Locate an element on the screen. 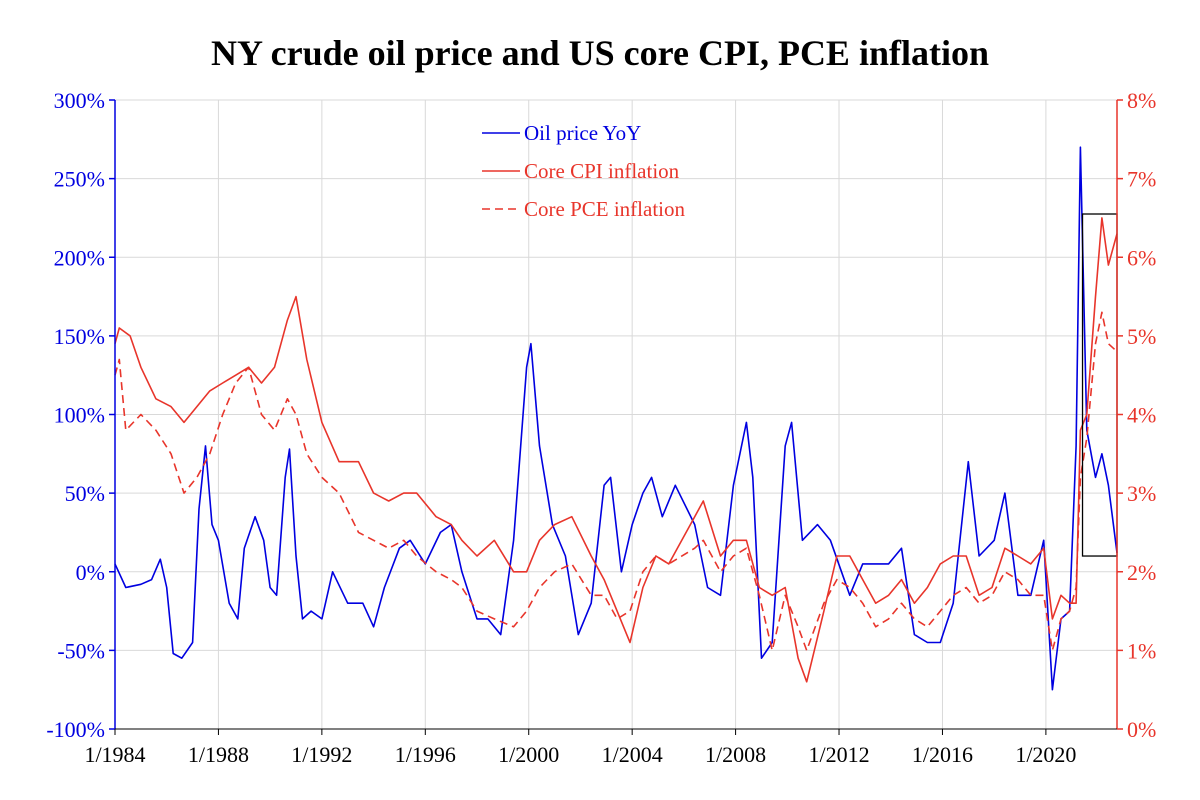  x-tick-label: 1/2020 is located at coordinates (1045, 754).